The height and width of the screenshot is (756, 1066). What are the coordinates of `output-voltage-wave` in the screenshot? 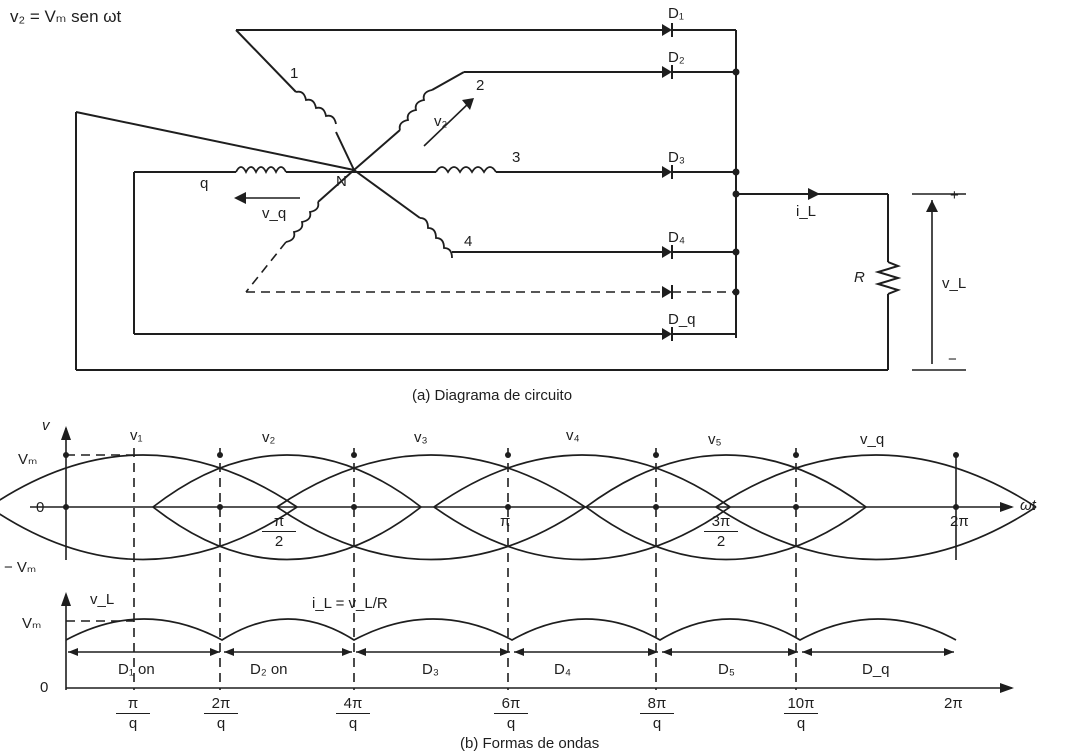 It's located at (511, 629).